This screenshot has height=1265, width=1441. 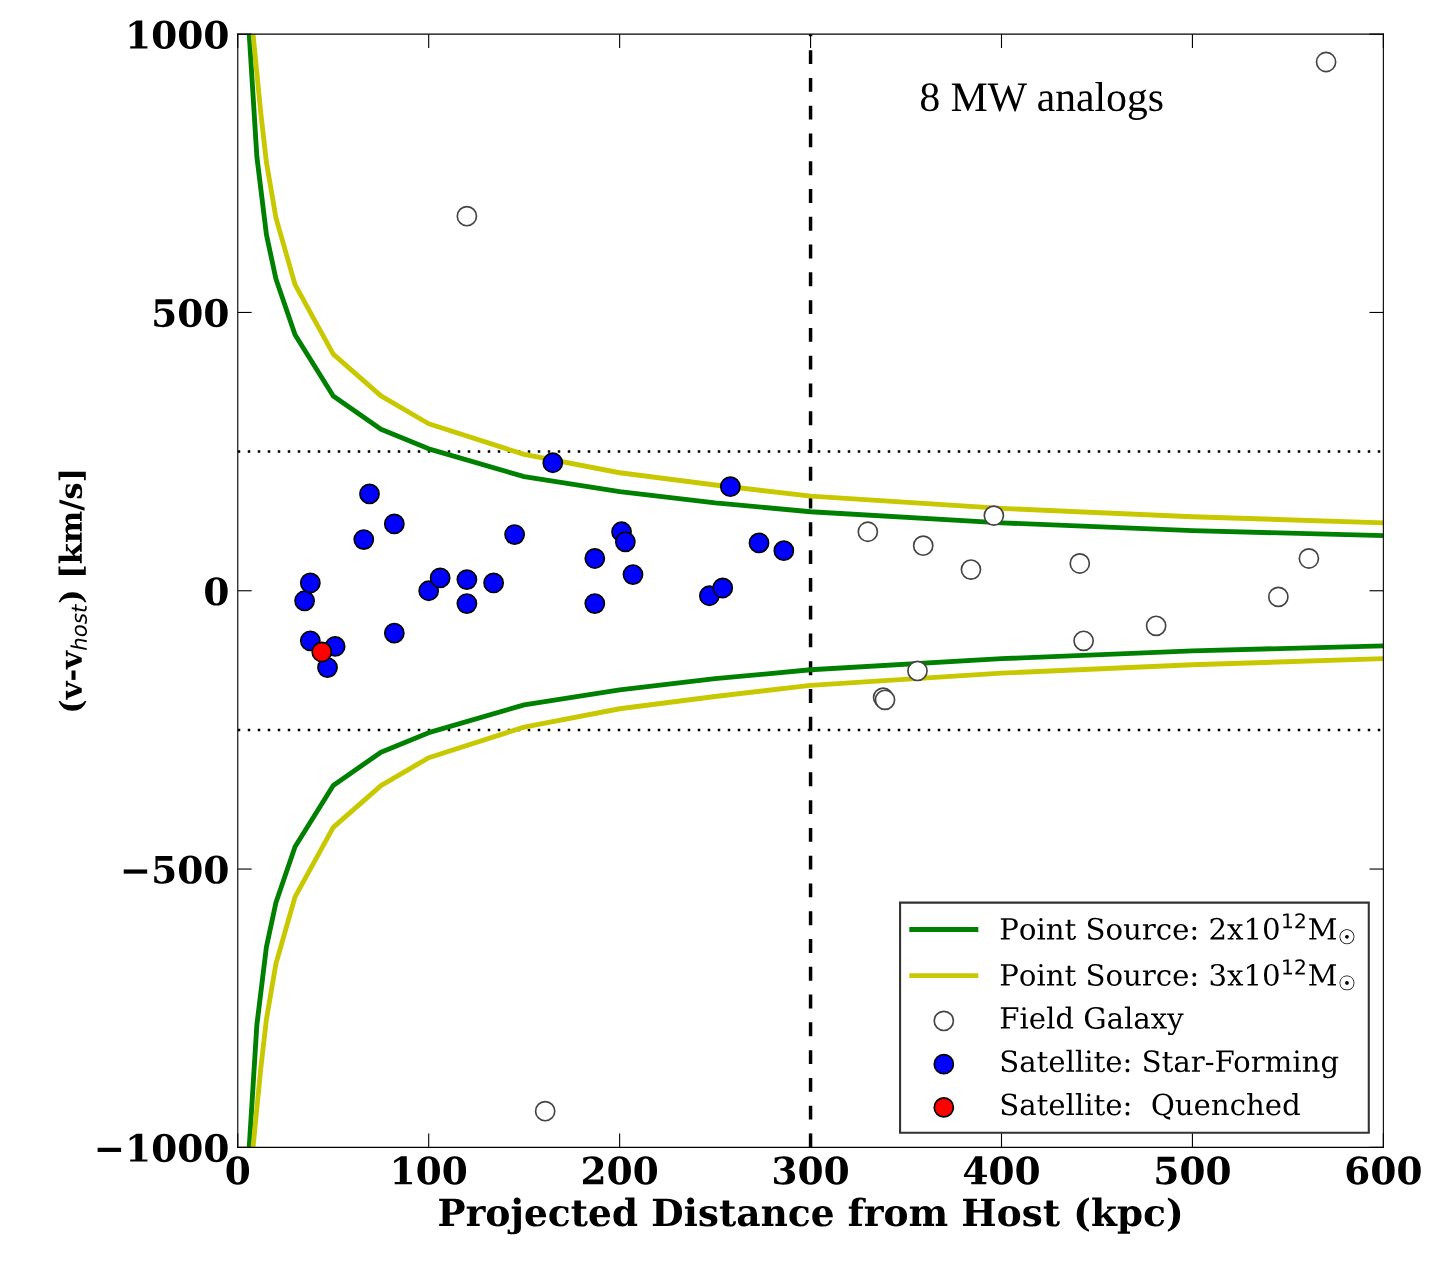 What do you see at coordinates (216, 591) in the screenshot?
I see `y-tick-label: 0` at bounding box center [216, 591].